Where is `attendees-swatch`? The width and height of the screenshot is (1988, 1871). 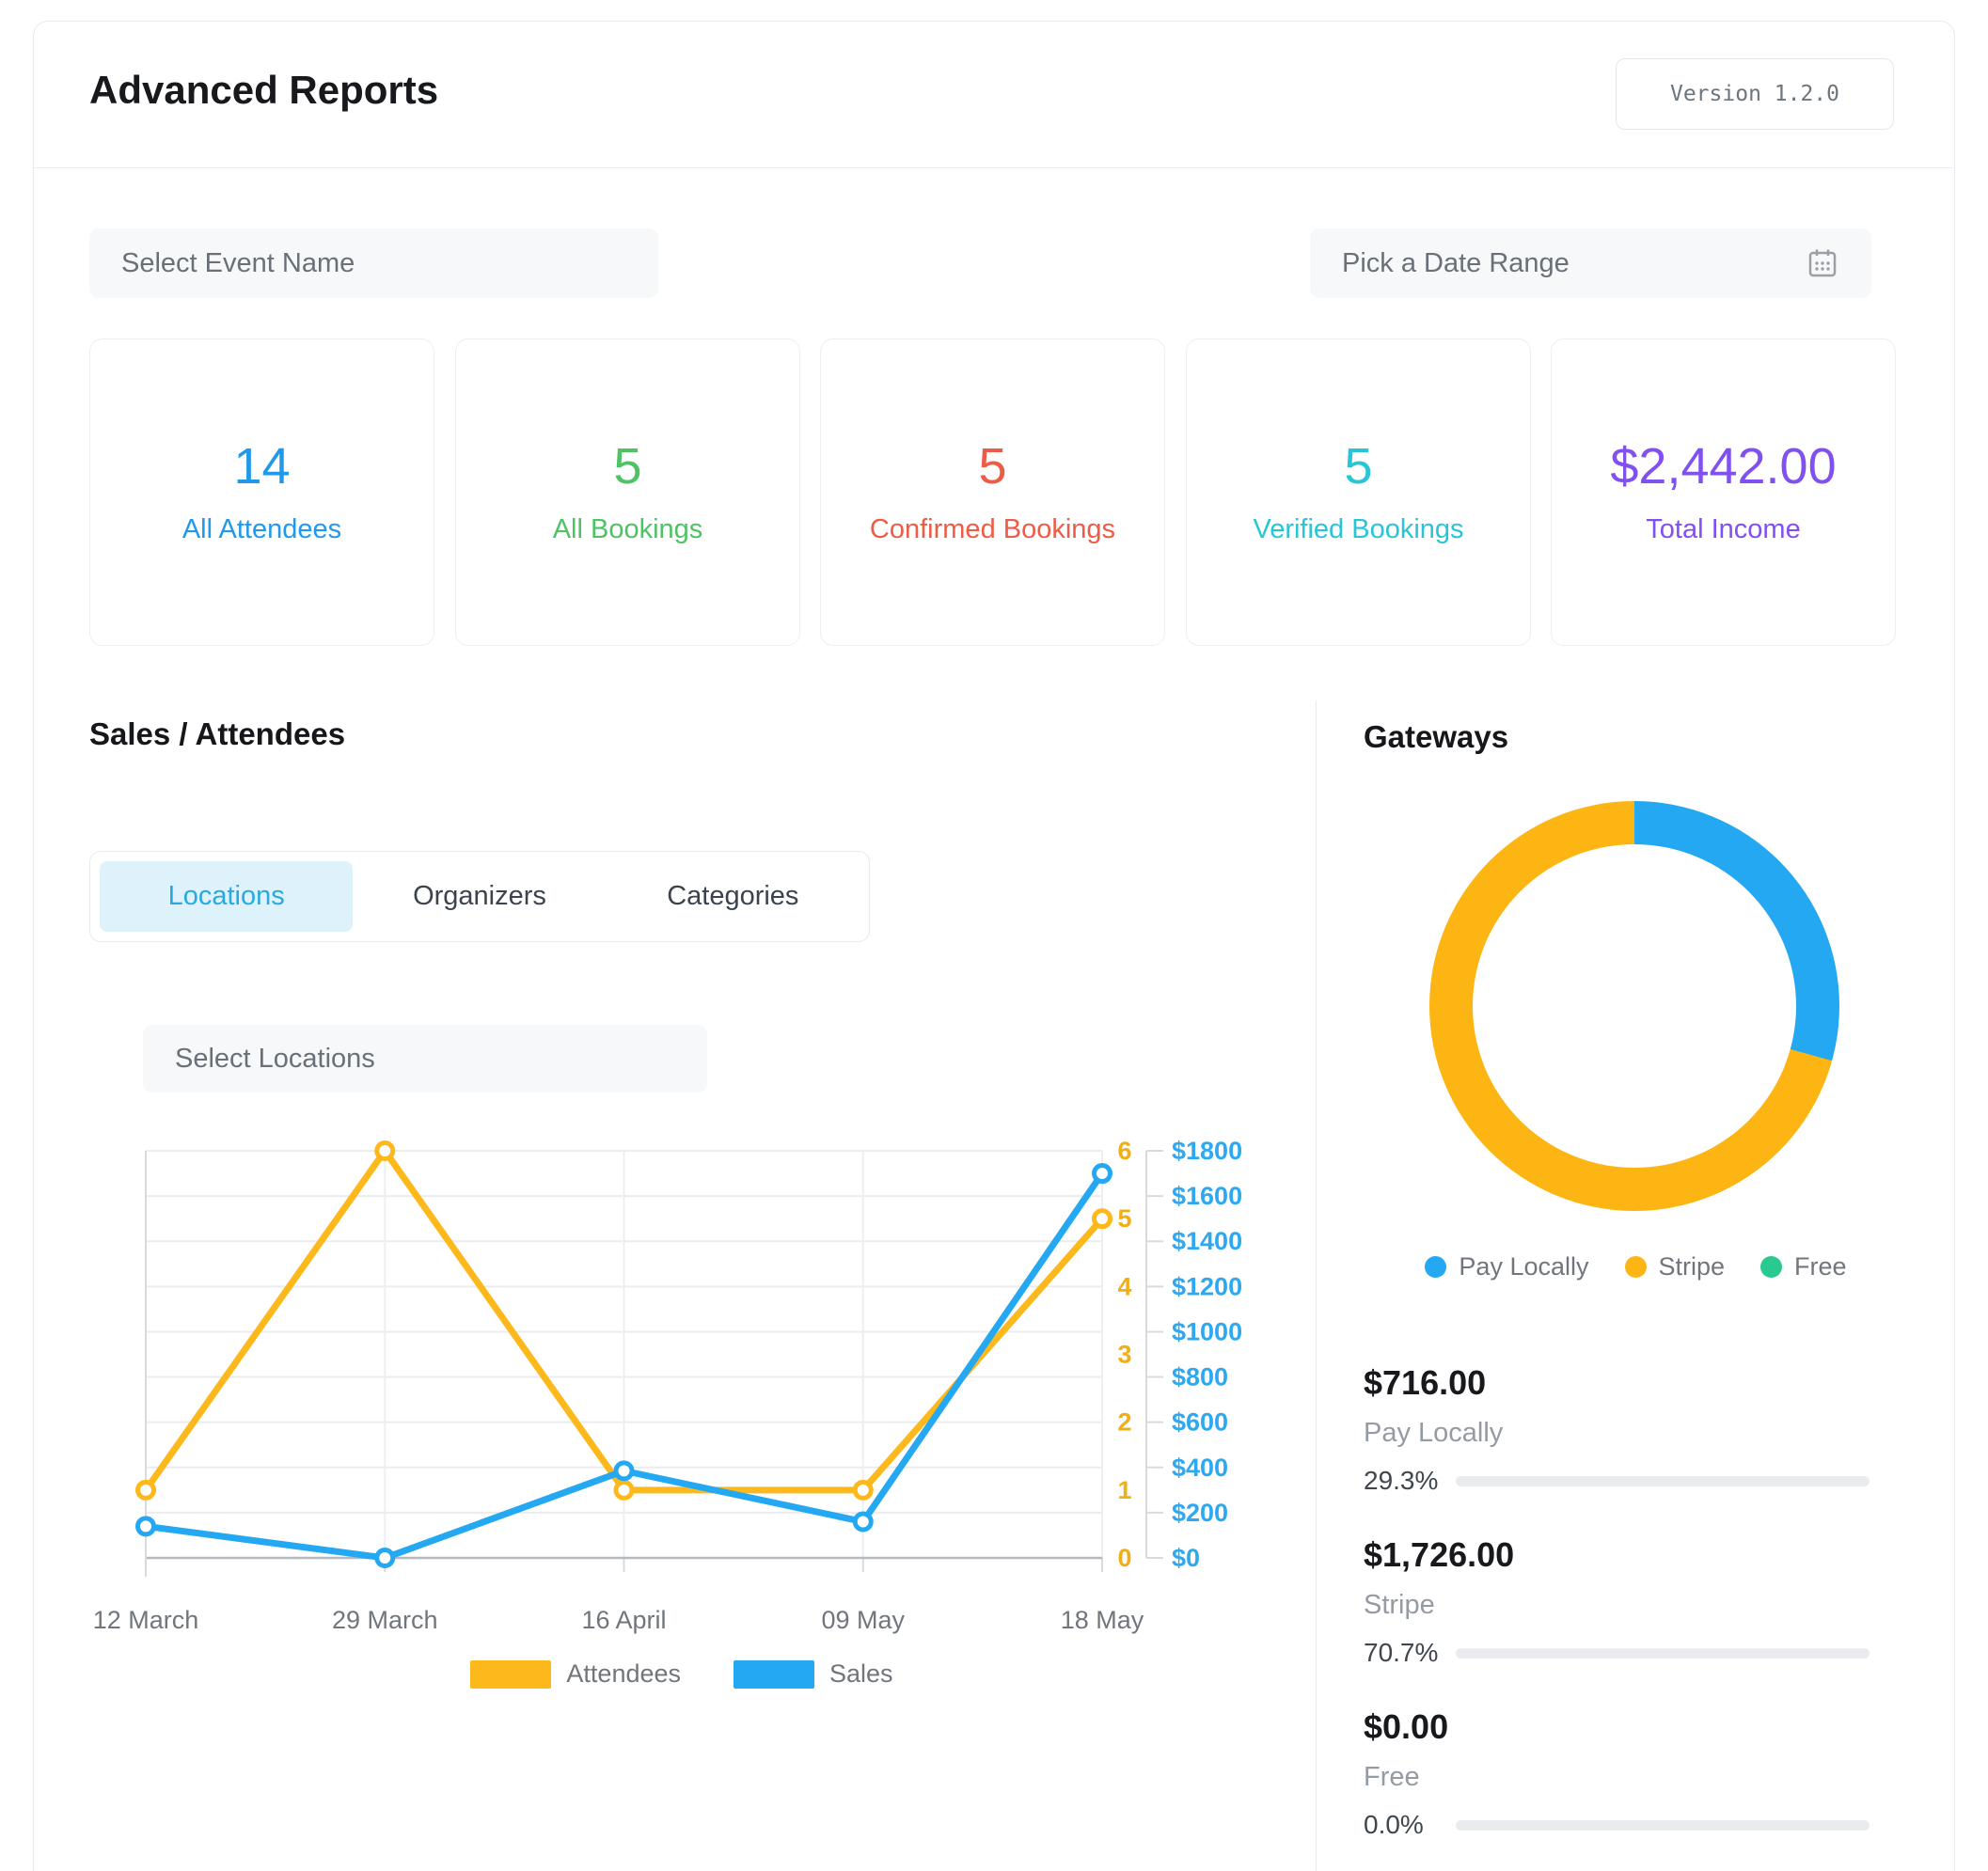 attendees-swatch is located at coordinates (511, 1674).